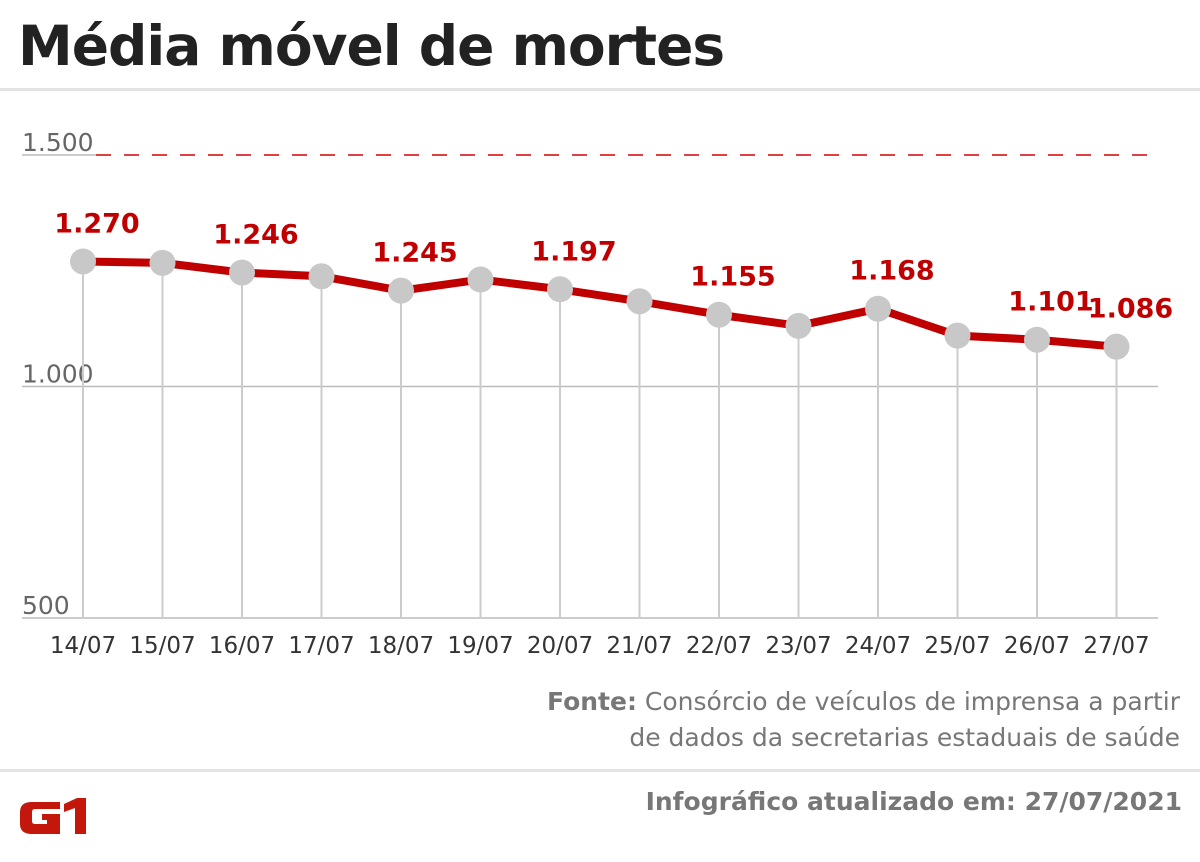 The width and height of the screenshot is (1200, 862). Describe the element at coordinates (96, 223) in the screenshot. I see `data-label: 1.270` at that location.